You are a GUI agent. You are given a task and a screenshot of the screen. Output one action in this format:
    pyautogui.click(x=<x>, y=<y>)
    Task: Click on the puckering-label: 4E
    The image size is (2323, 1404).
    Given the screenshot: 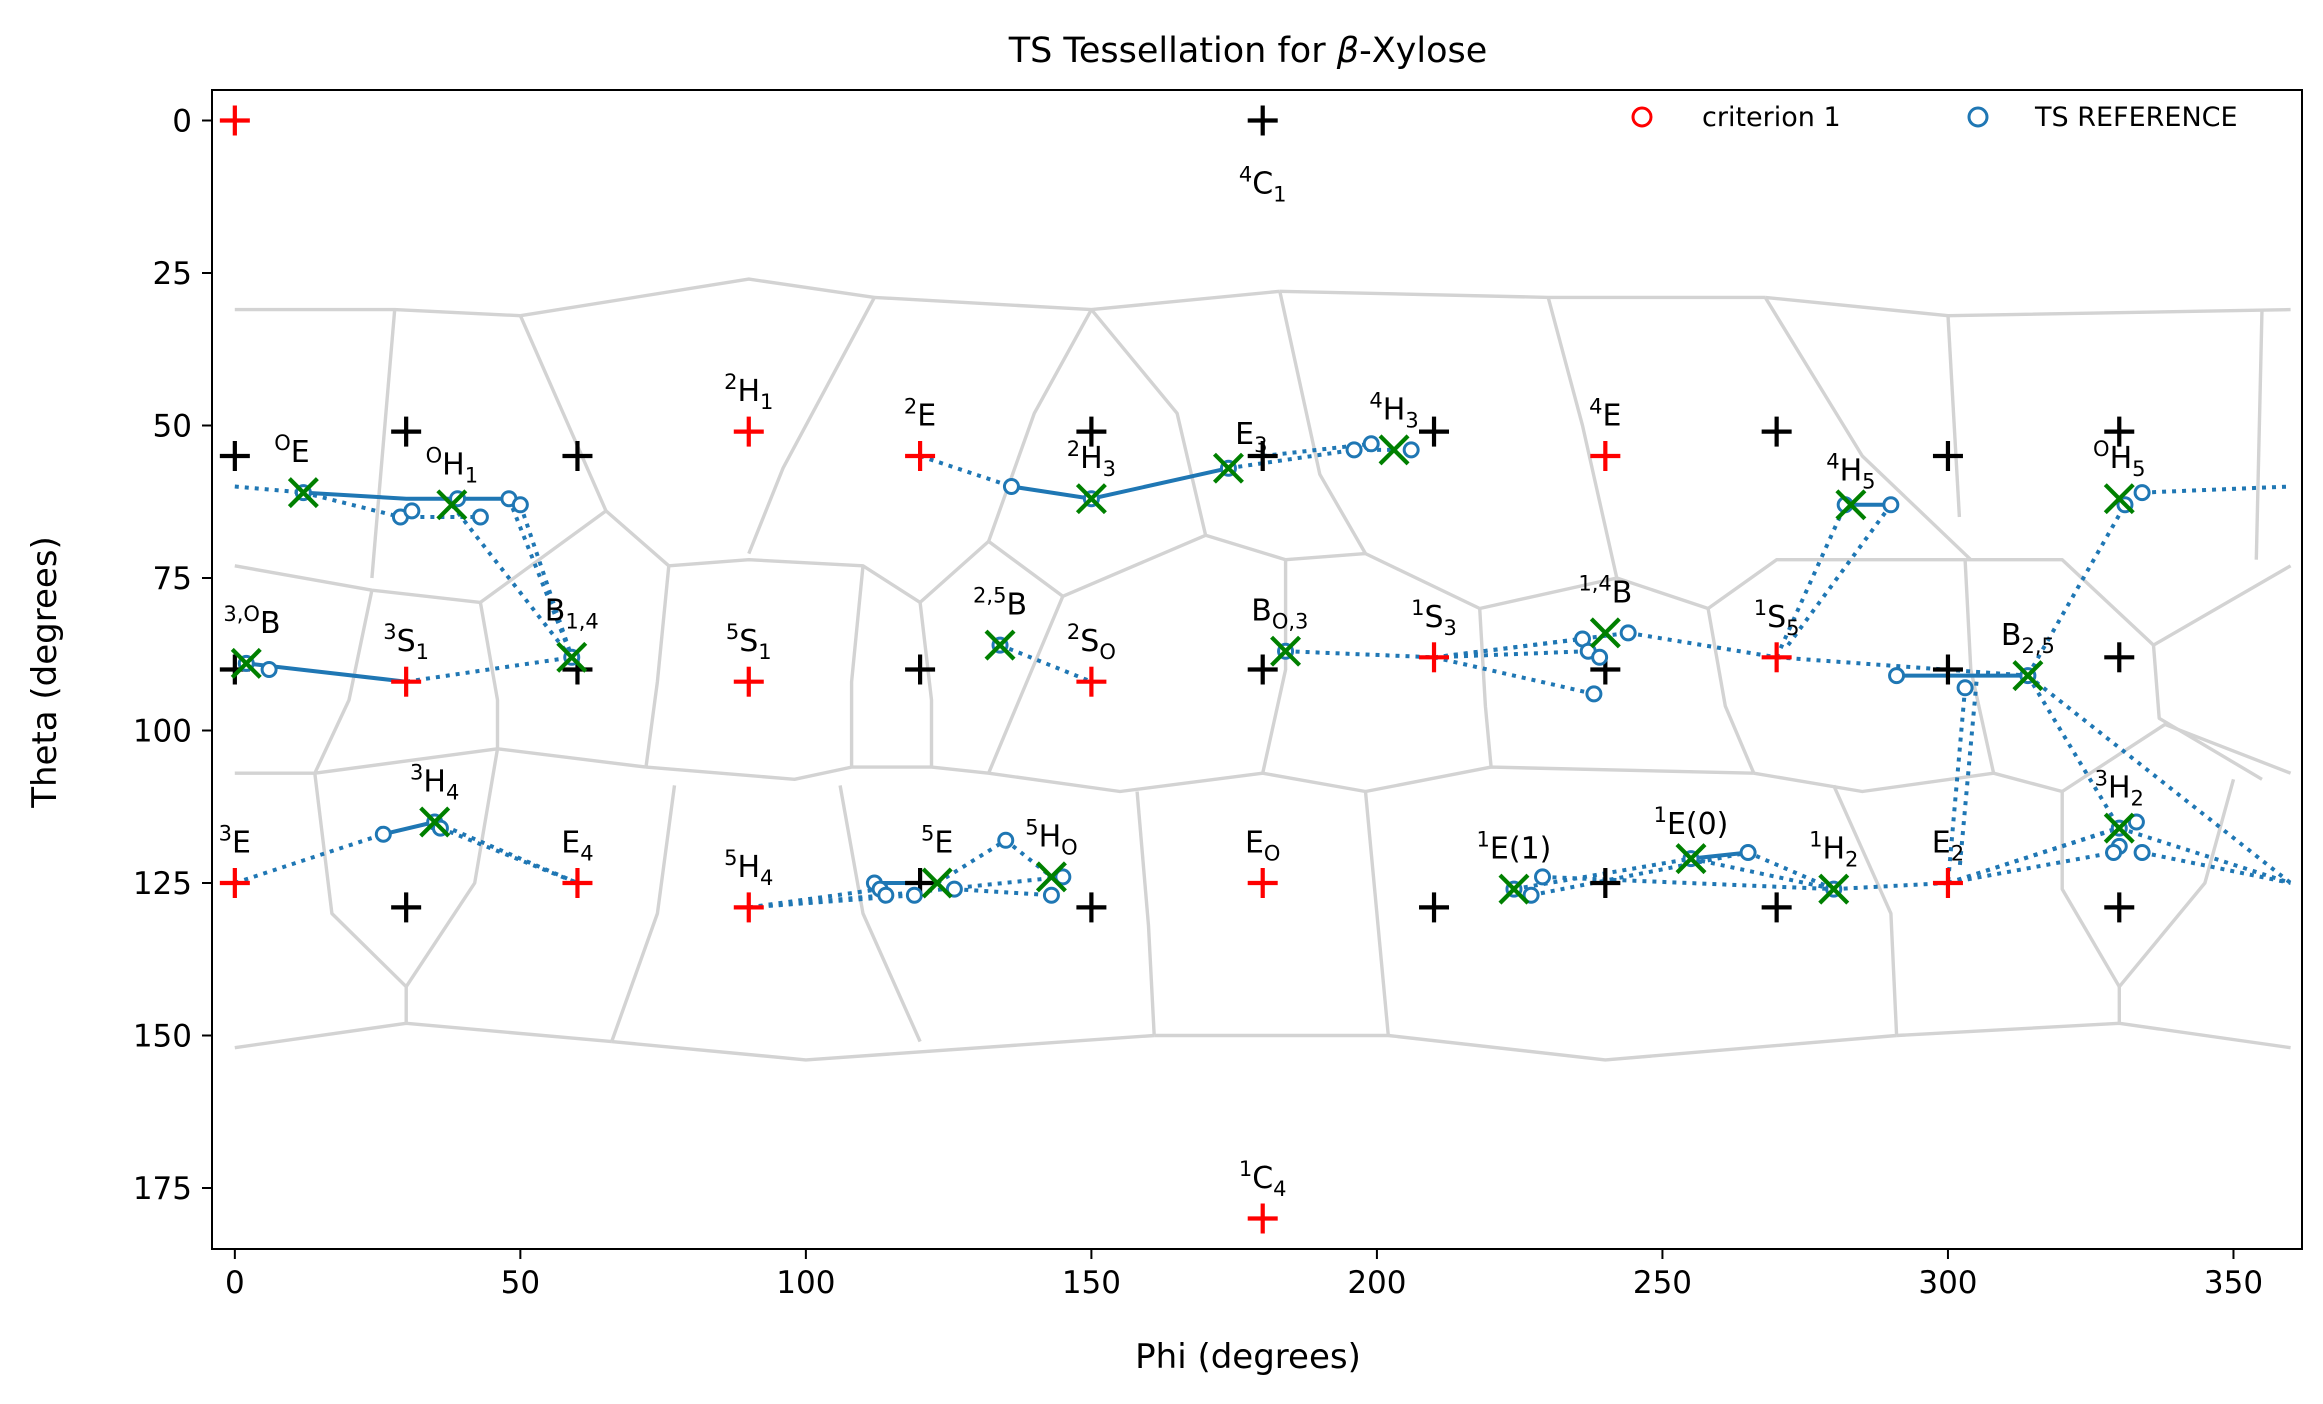 What is the action you would take?
    pyautogui.click(x=1605, y=414)
    